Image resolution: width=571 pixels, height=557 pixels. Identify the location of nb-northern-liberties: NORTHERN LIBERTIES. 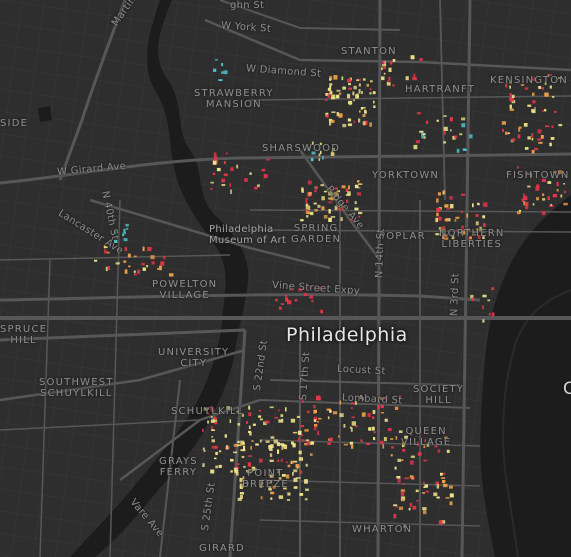
(472, 239).